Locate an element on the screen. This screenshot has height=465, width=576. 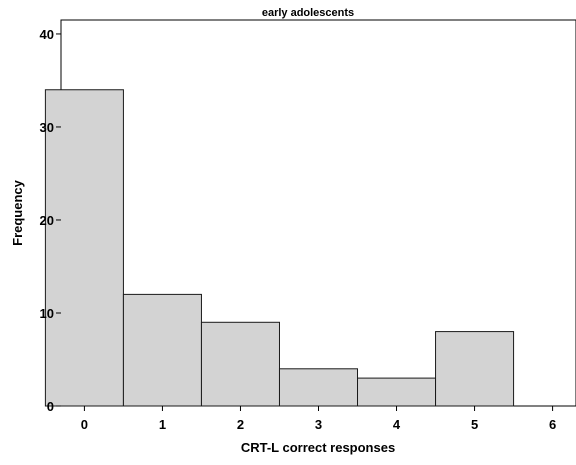
y-tick-label-10: 10 is located at coordinates (47, 313).